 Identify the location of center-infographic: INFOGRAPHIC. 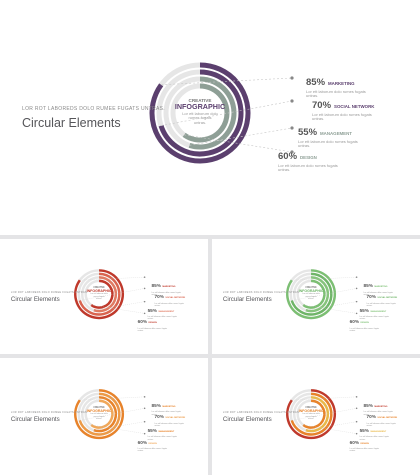
(311, 291).